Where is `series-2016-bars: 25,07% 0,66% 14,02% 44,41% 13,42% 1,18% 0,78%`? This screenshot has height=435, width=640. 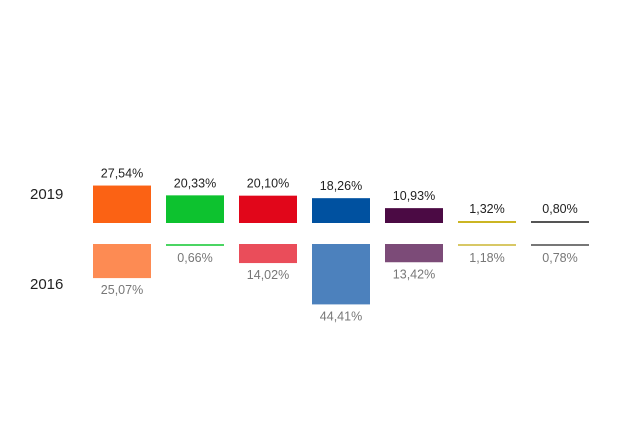 series-2016-bars: 25,07% 0,66% 14,02% 44,41% 13,42% 1,18% 0,78% is located at coordinates (341, 283).